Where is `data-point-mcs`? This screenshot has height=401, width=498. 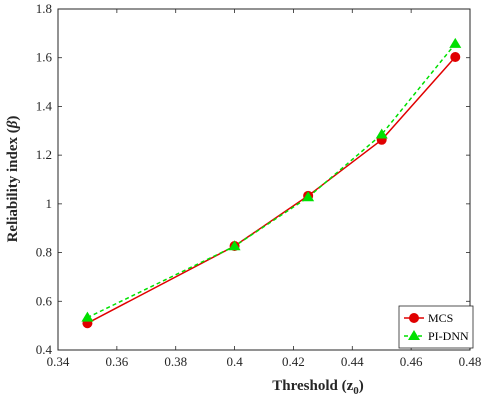 data-point-mcs is located at coordinates (455, 56).